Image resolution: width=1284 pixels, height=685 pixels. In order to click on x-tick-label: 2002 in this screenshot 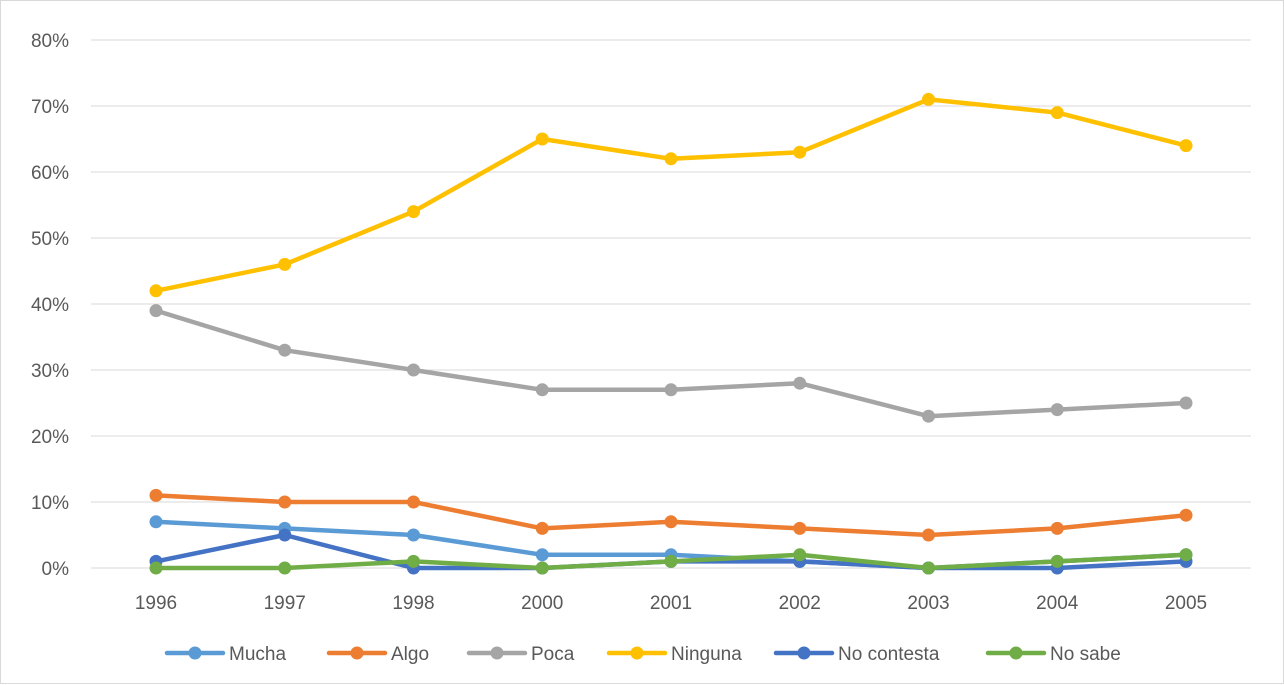, I will do `click(800, 603)`.